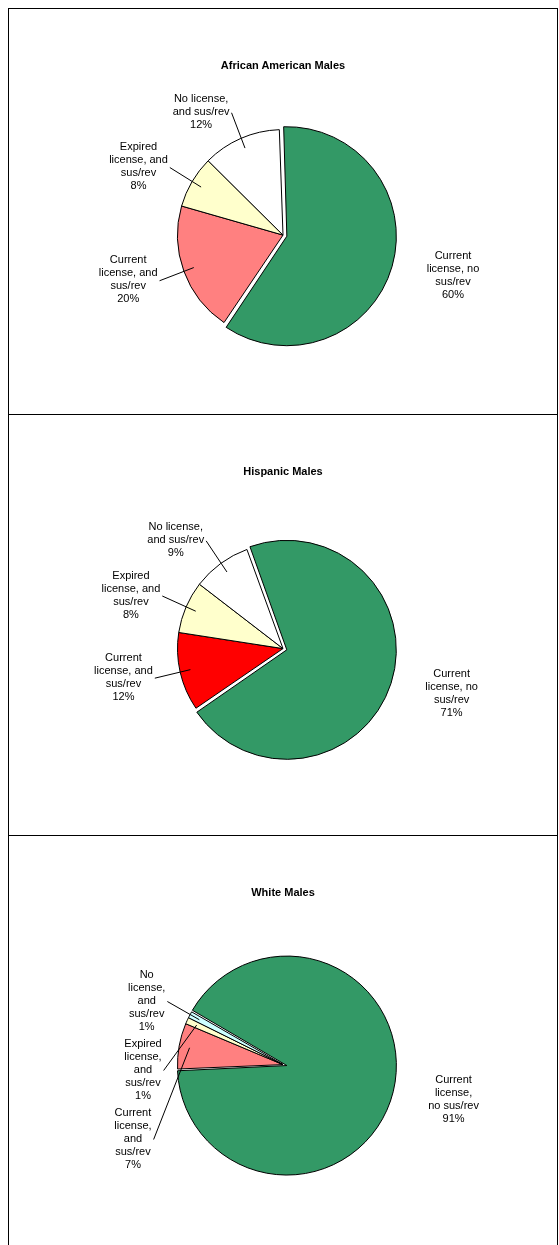 Image resolution: width=559 pixels, height=1245 pixels. Describe the element at coordinates (175, 551) in the screenshot. I see `data-label: 9%` at that location.